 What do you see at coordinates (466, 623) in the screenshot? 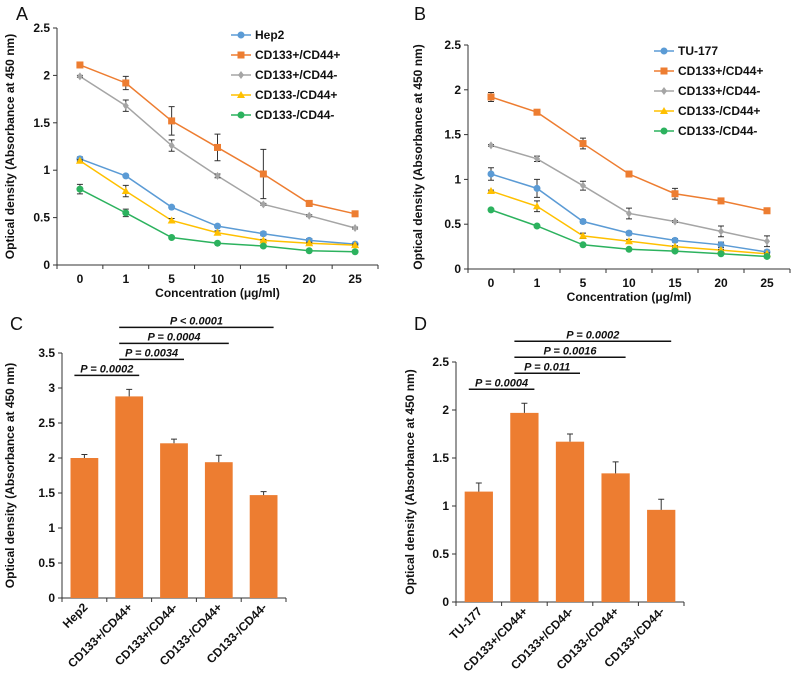
I see `x-tick-label: TU-177` at bounding box center [466, 623].